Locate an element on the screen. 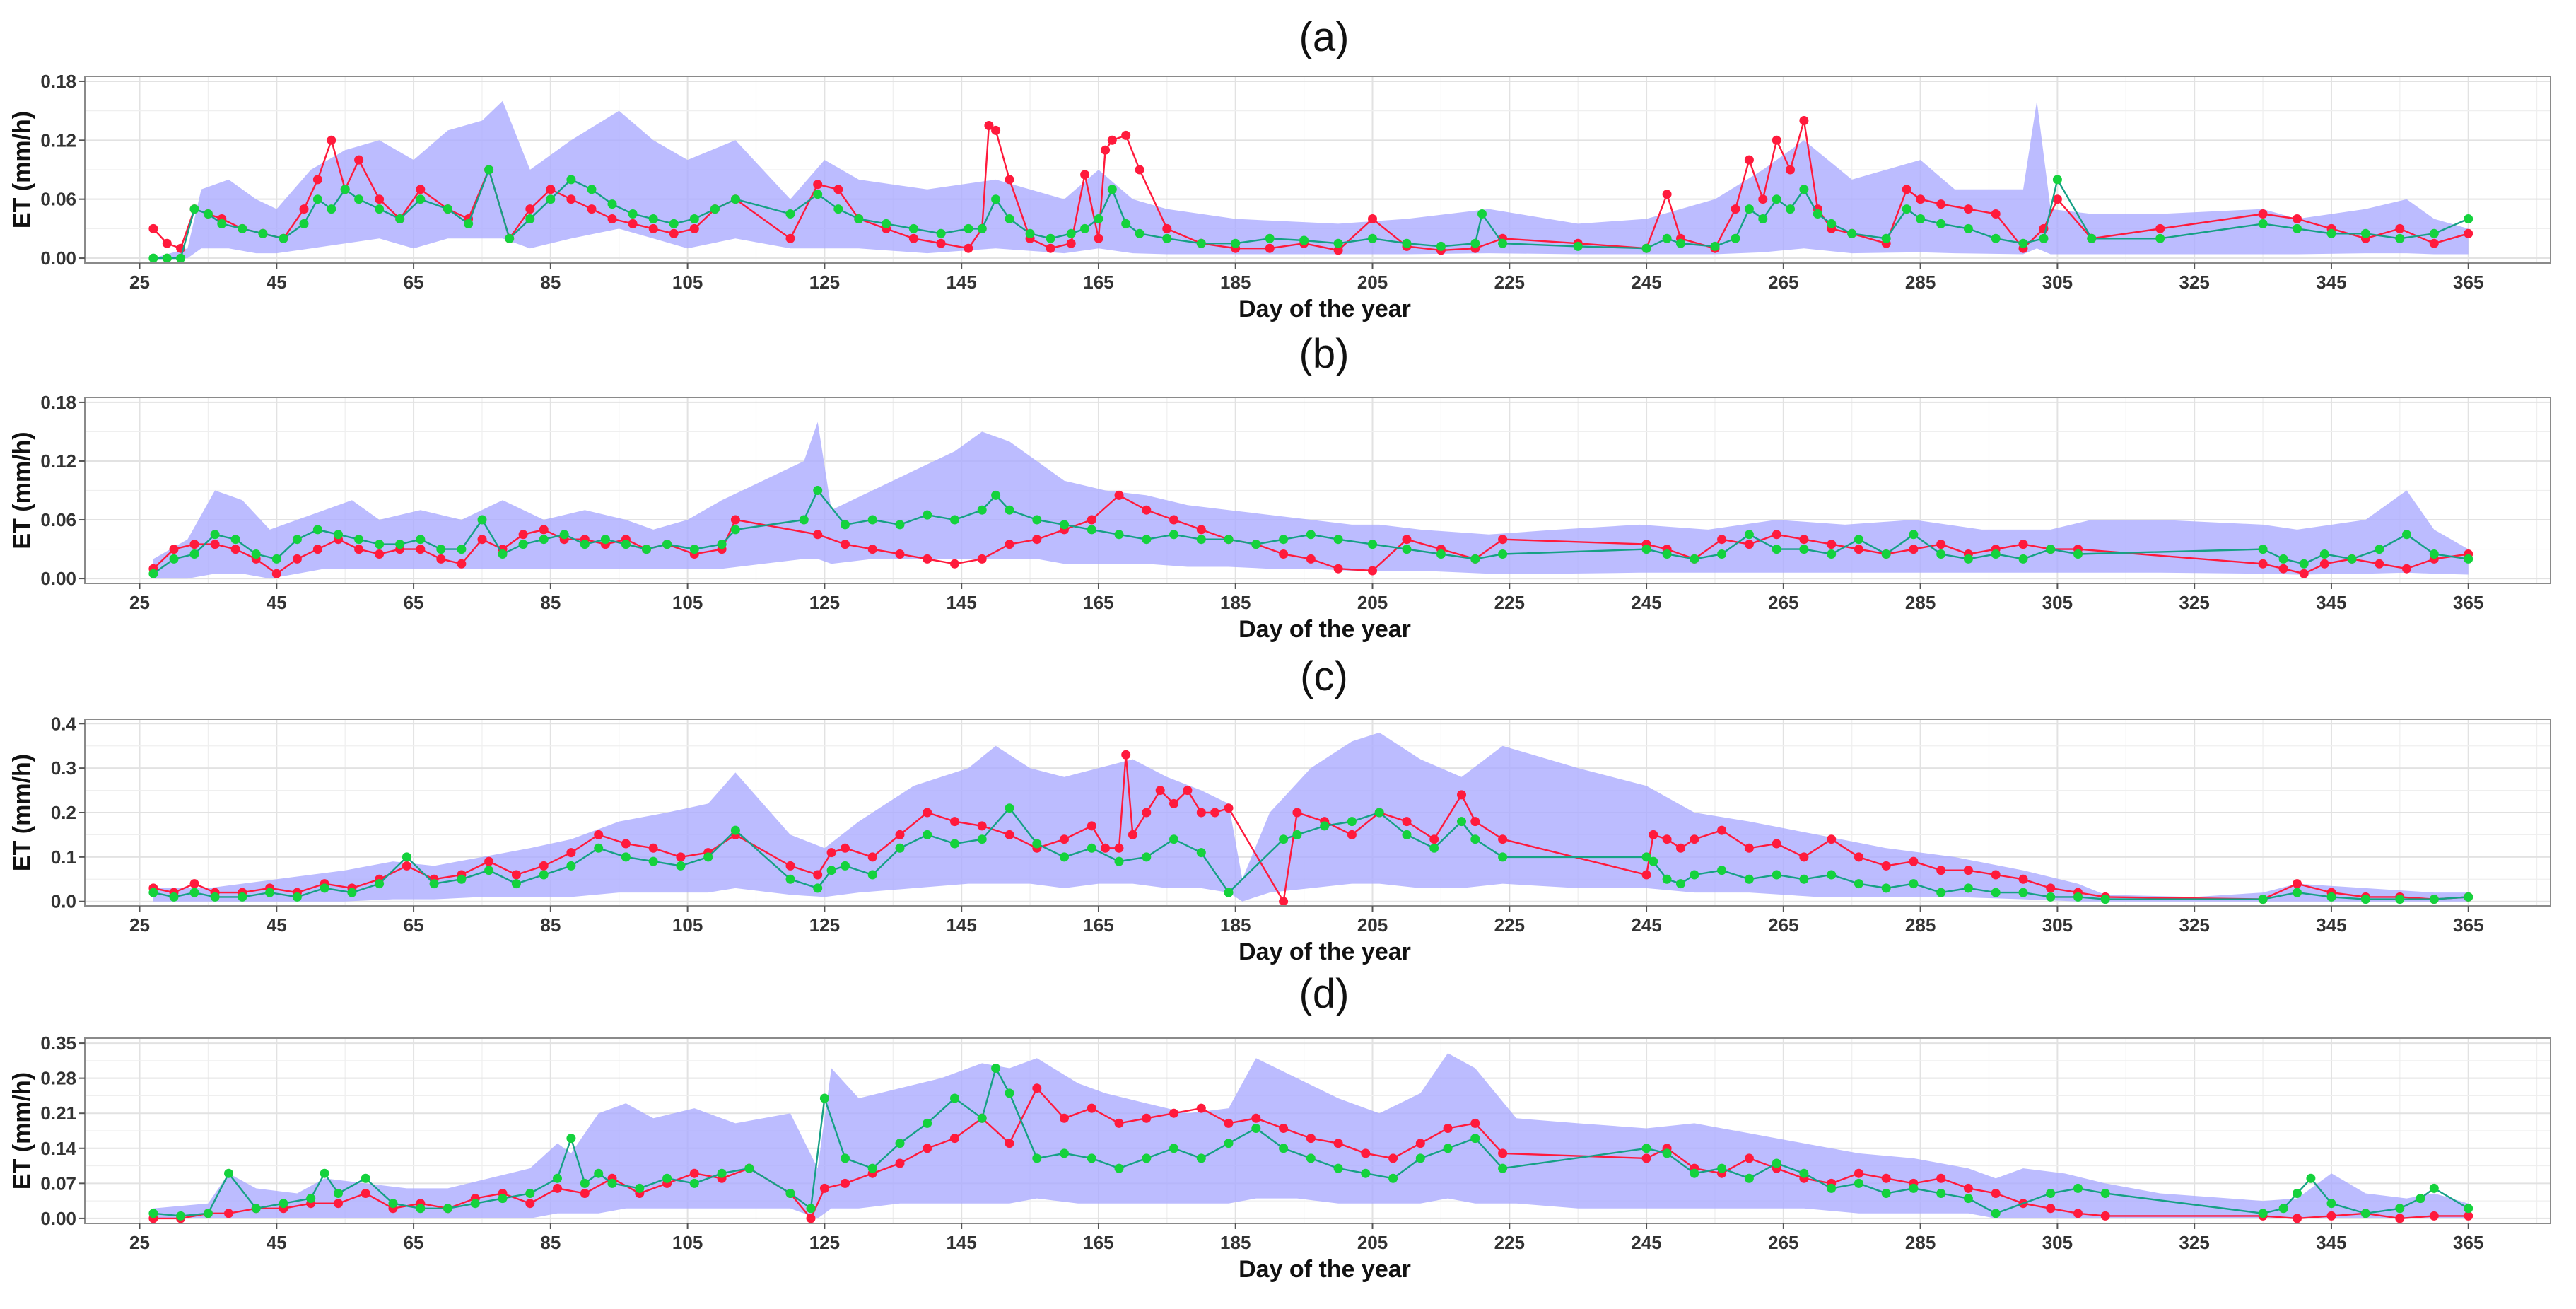 This screenshot has width=2576, height=1309. x-tick-label: 25 is located at coordinates (139, 282).